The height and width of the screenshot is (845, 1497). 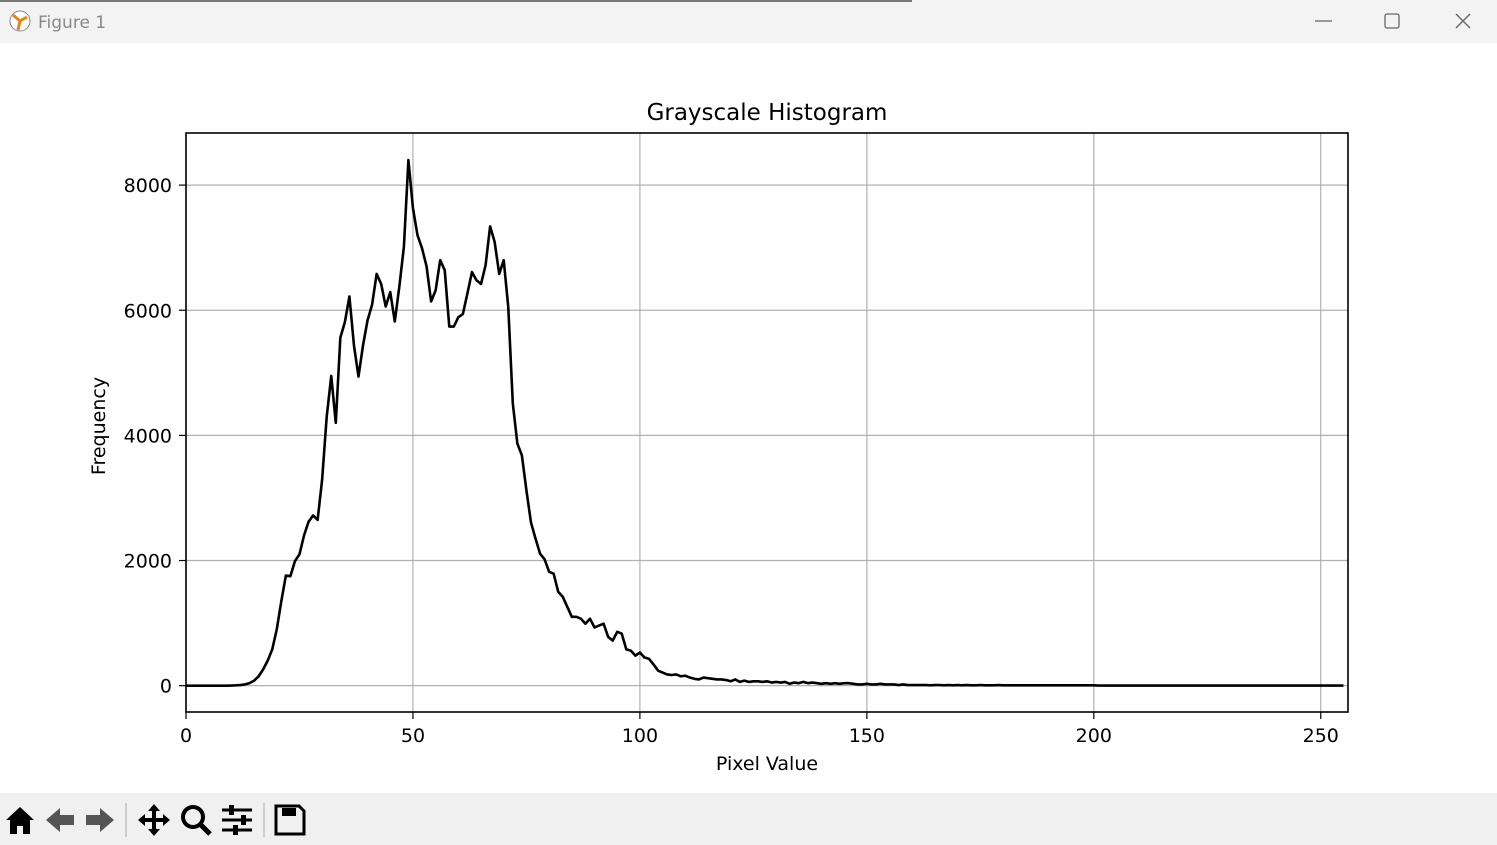 What do you see at coordinates (148, 311) in the screenshot?
I see `y-tick-label: 6000` at bounding box center [148, 311].